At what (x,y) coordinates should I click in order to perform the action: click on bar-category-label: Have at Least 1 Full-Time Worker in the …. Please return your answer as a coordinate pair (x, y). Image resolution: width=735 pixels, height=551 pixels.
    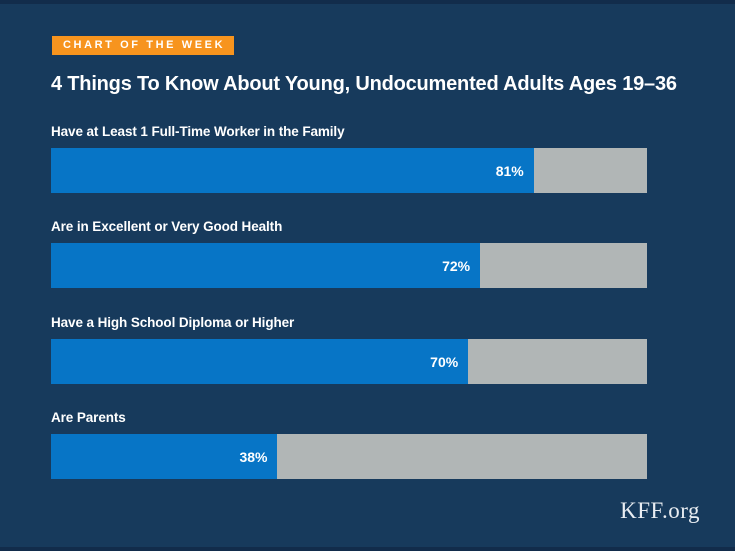
    Looking at the image, I should click on (198, 131).